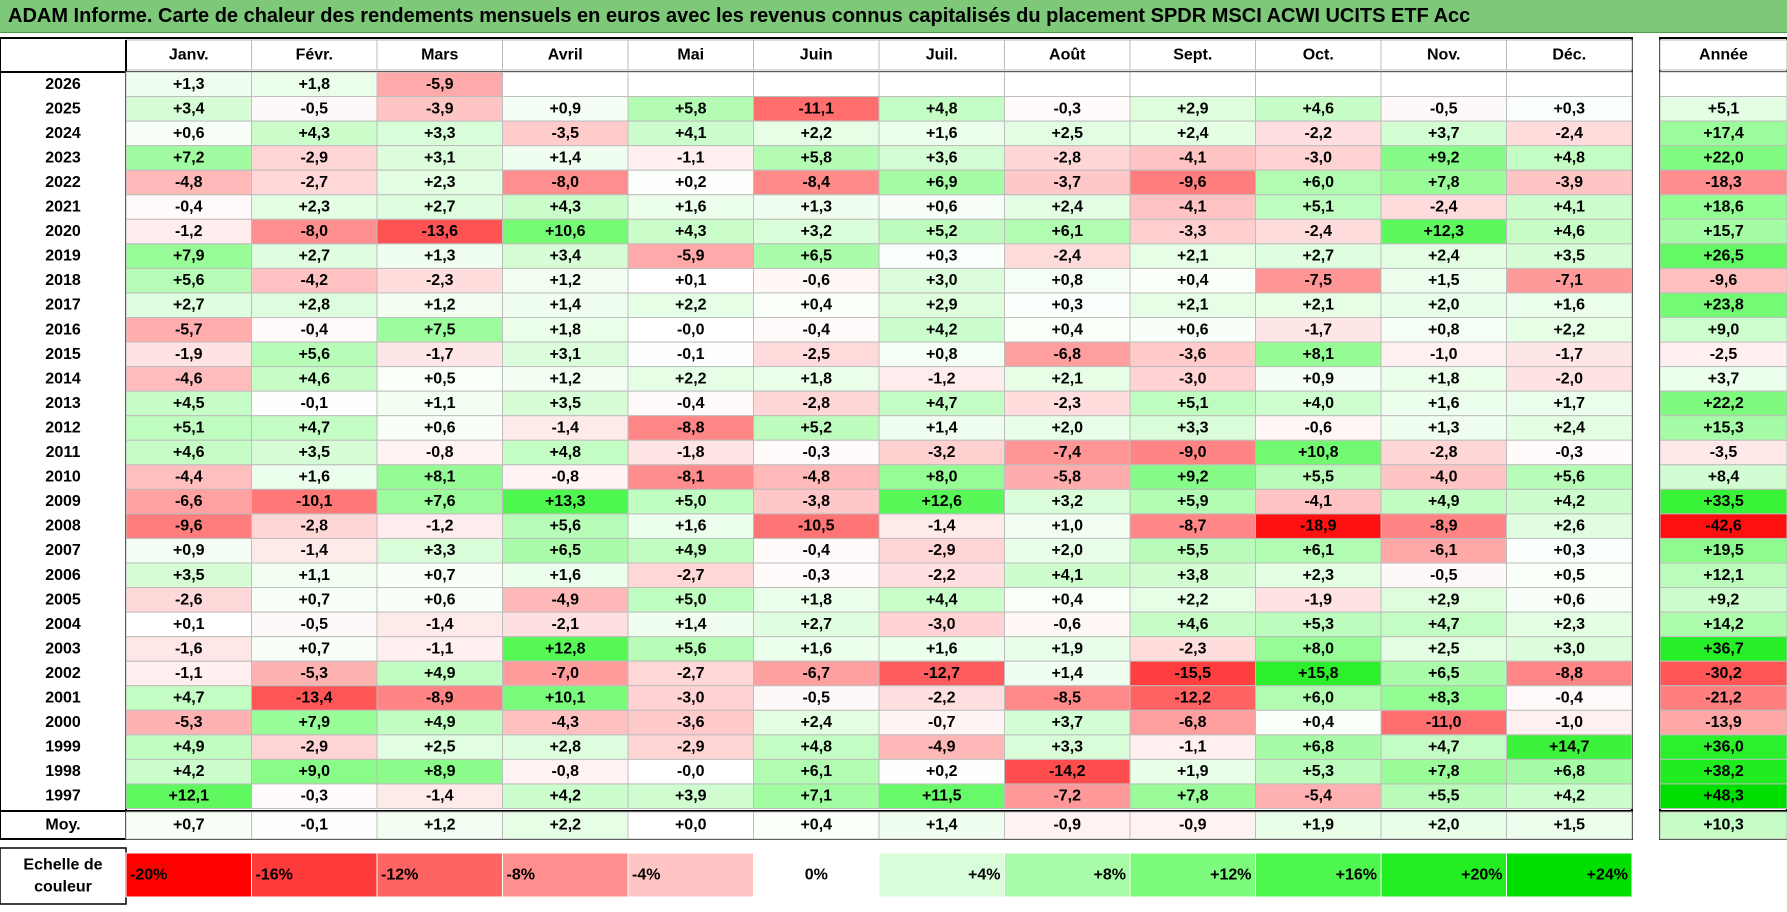 This screenshot has width=1787, height=912. I want to click on cell-value: +10,6, so click(565, 231).